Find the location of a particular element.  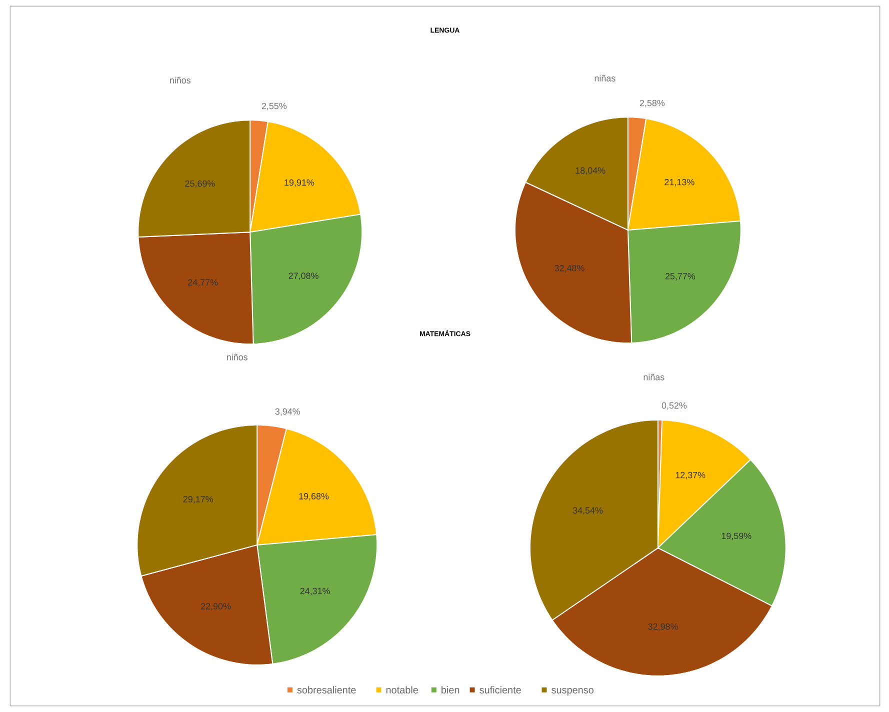

data-label: 32,48% is located at coordinates (569, 268).